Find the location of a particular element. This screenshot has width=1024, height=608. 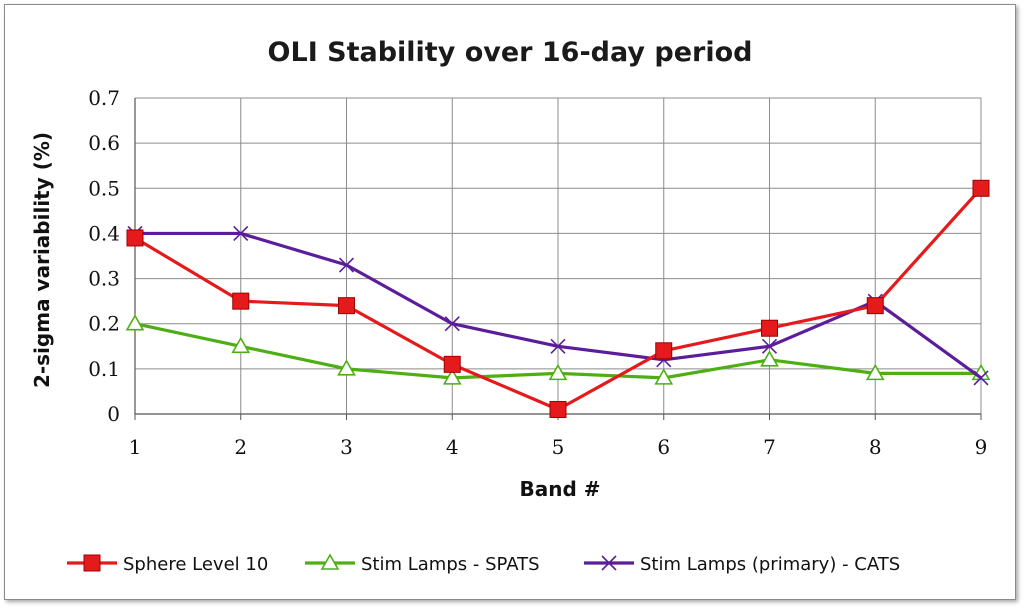

legend-label: Stim Lamps - SPATS is located at coordinates (450, 564).